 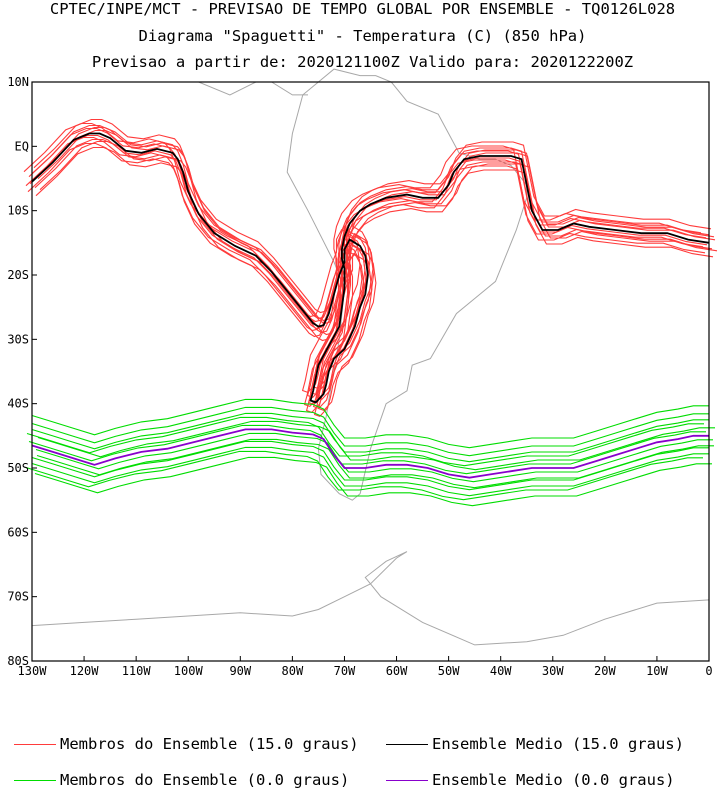 What do you see at coordinates (553, 780) in the screenshot?
I see `legend-label-mean-0: Ensemble Medio (0.0 graus)` at bounding box center [553, 780].